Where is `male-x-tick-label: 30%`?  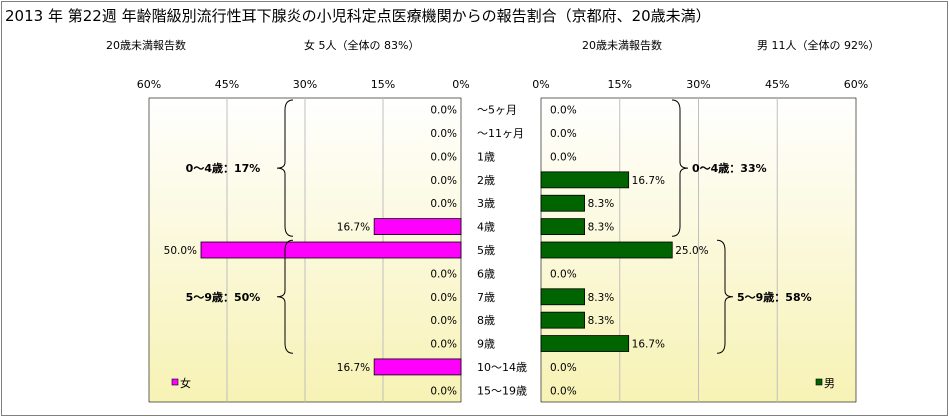
male-x-tick-label: 30% is located at coordinates (698, 84).